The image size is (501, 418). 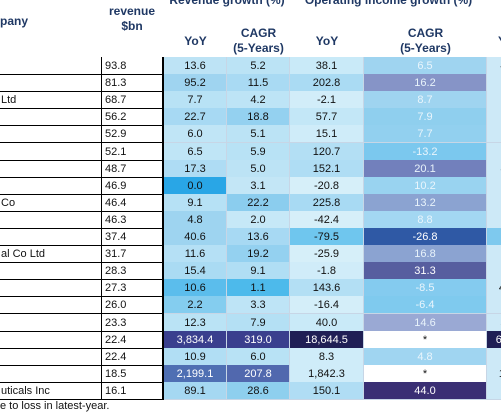 What do you see at coordinates (327, 271) in the screenshot?
I see `income-yoy-cell: -1.8` at bounding box center [327, 271].